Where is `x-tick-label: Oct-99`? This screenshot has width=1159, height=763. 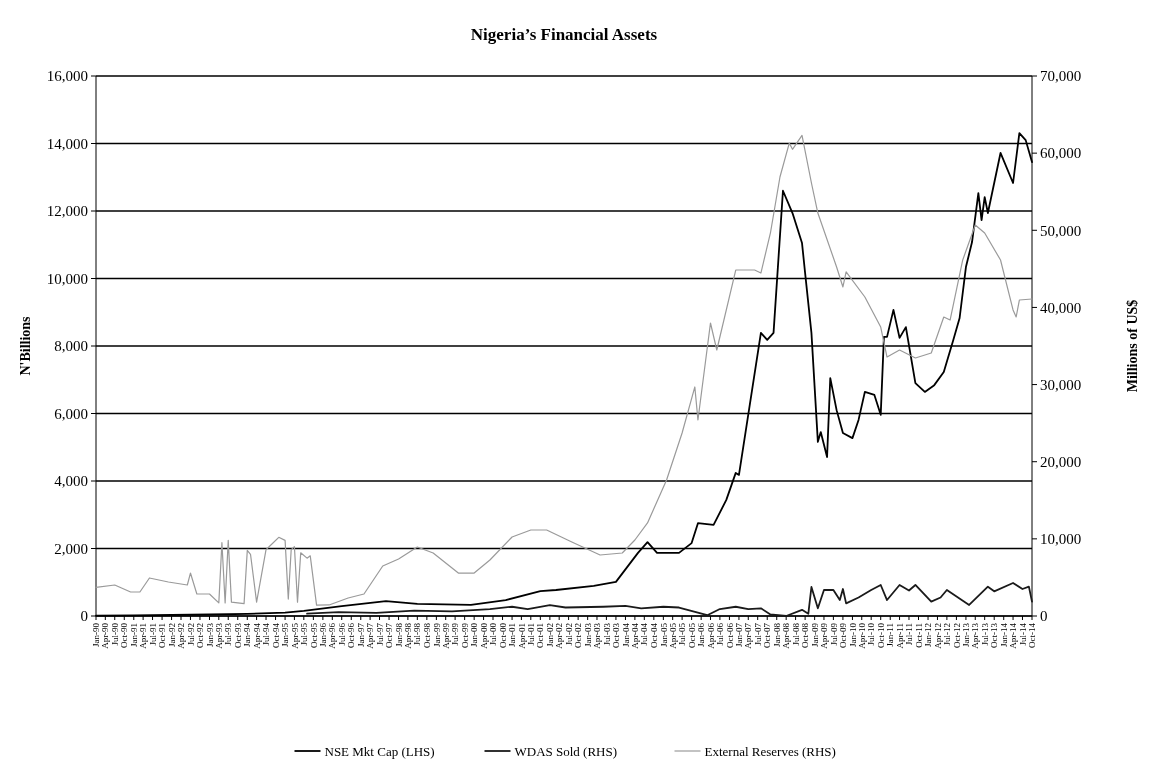 x-tick-label: Oct-99 is located at coordinates (464, 635).